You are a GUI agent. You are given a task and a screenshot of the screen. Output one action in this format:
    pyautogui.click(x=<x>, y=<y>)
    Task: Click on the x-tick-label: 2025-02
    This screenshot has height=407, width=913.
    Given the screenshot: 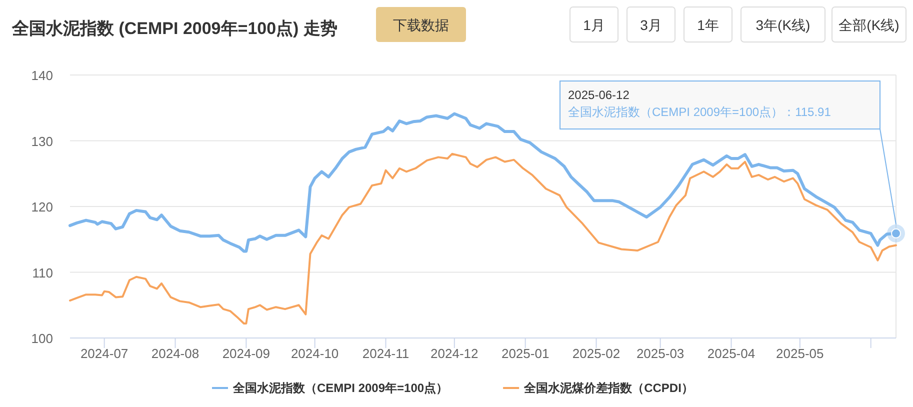 What is the action you would take?
    pyautogui.click(x=596, y=353)
    